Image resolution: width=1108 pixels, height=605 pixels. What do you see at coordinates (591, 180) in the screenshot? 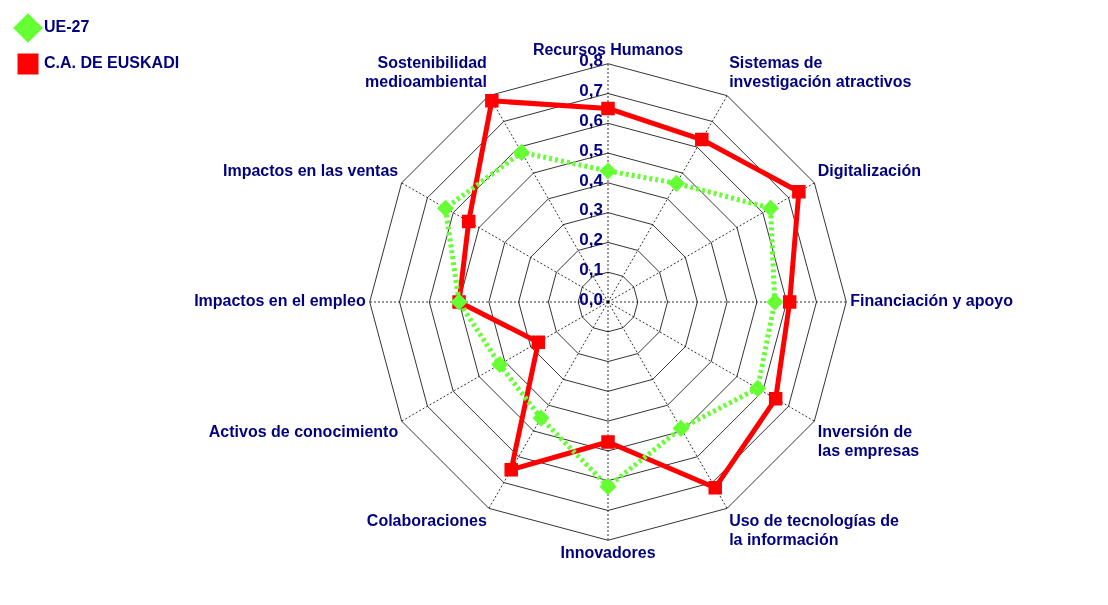
I see `y-tick-label: 0,4` at bounding box center [591, 180].